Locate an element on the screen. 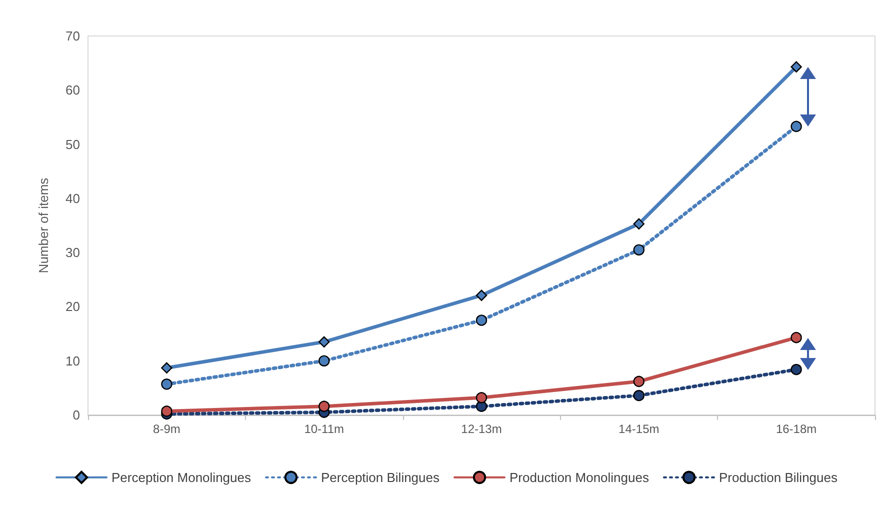 Image resolution: width=893 pixels, height=505 pixels. y-tick-label: 20 is located at coordinates (73, 306).